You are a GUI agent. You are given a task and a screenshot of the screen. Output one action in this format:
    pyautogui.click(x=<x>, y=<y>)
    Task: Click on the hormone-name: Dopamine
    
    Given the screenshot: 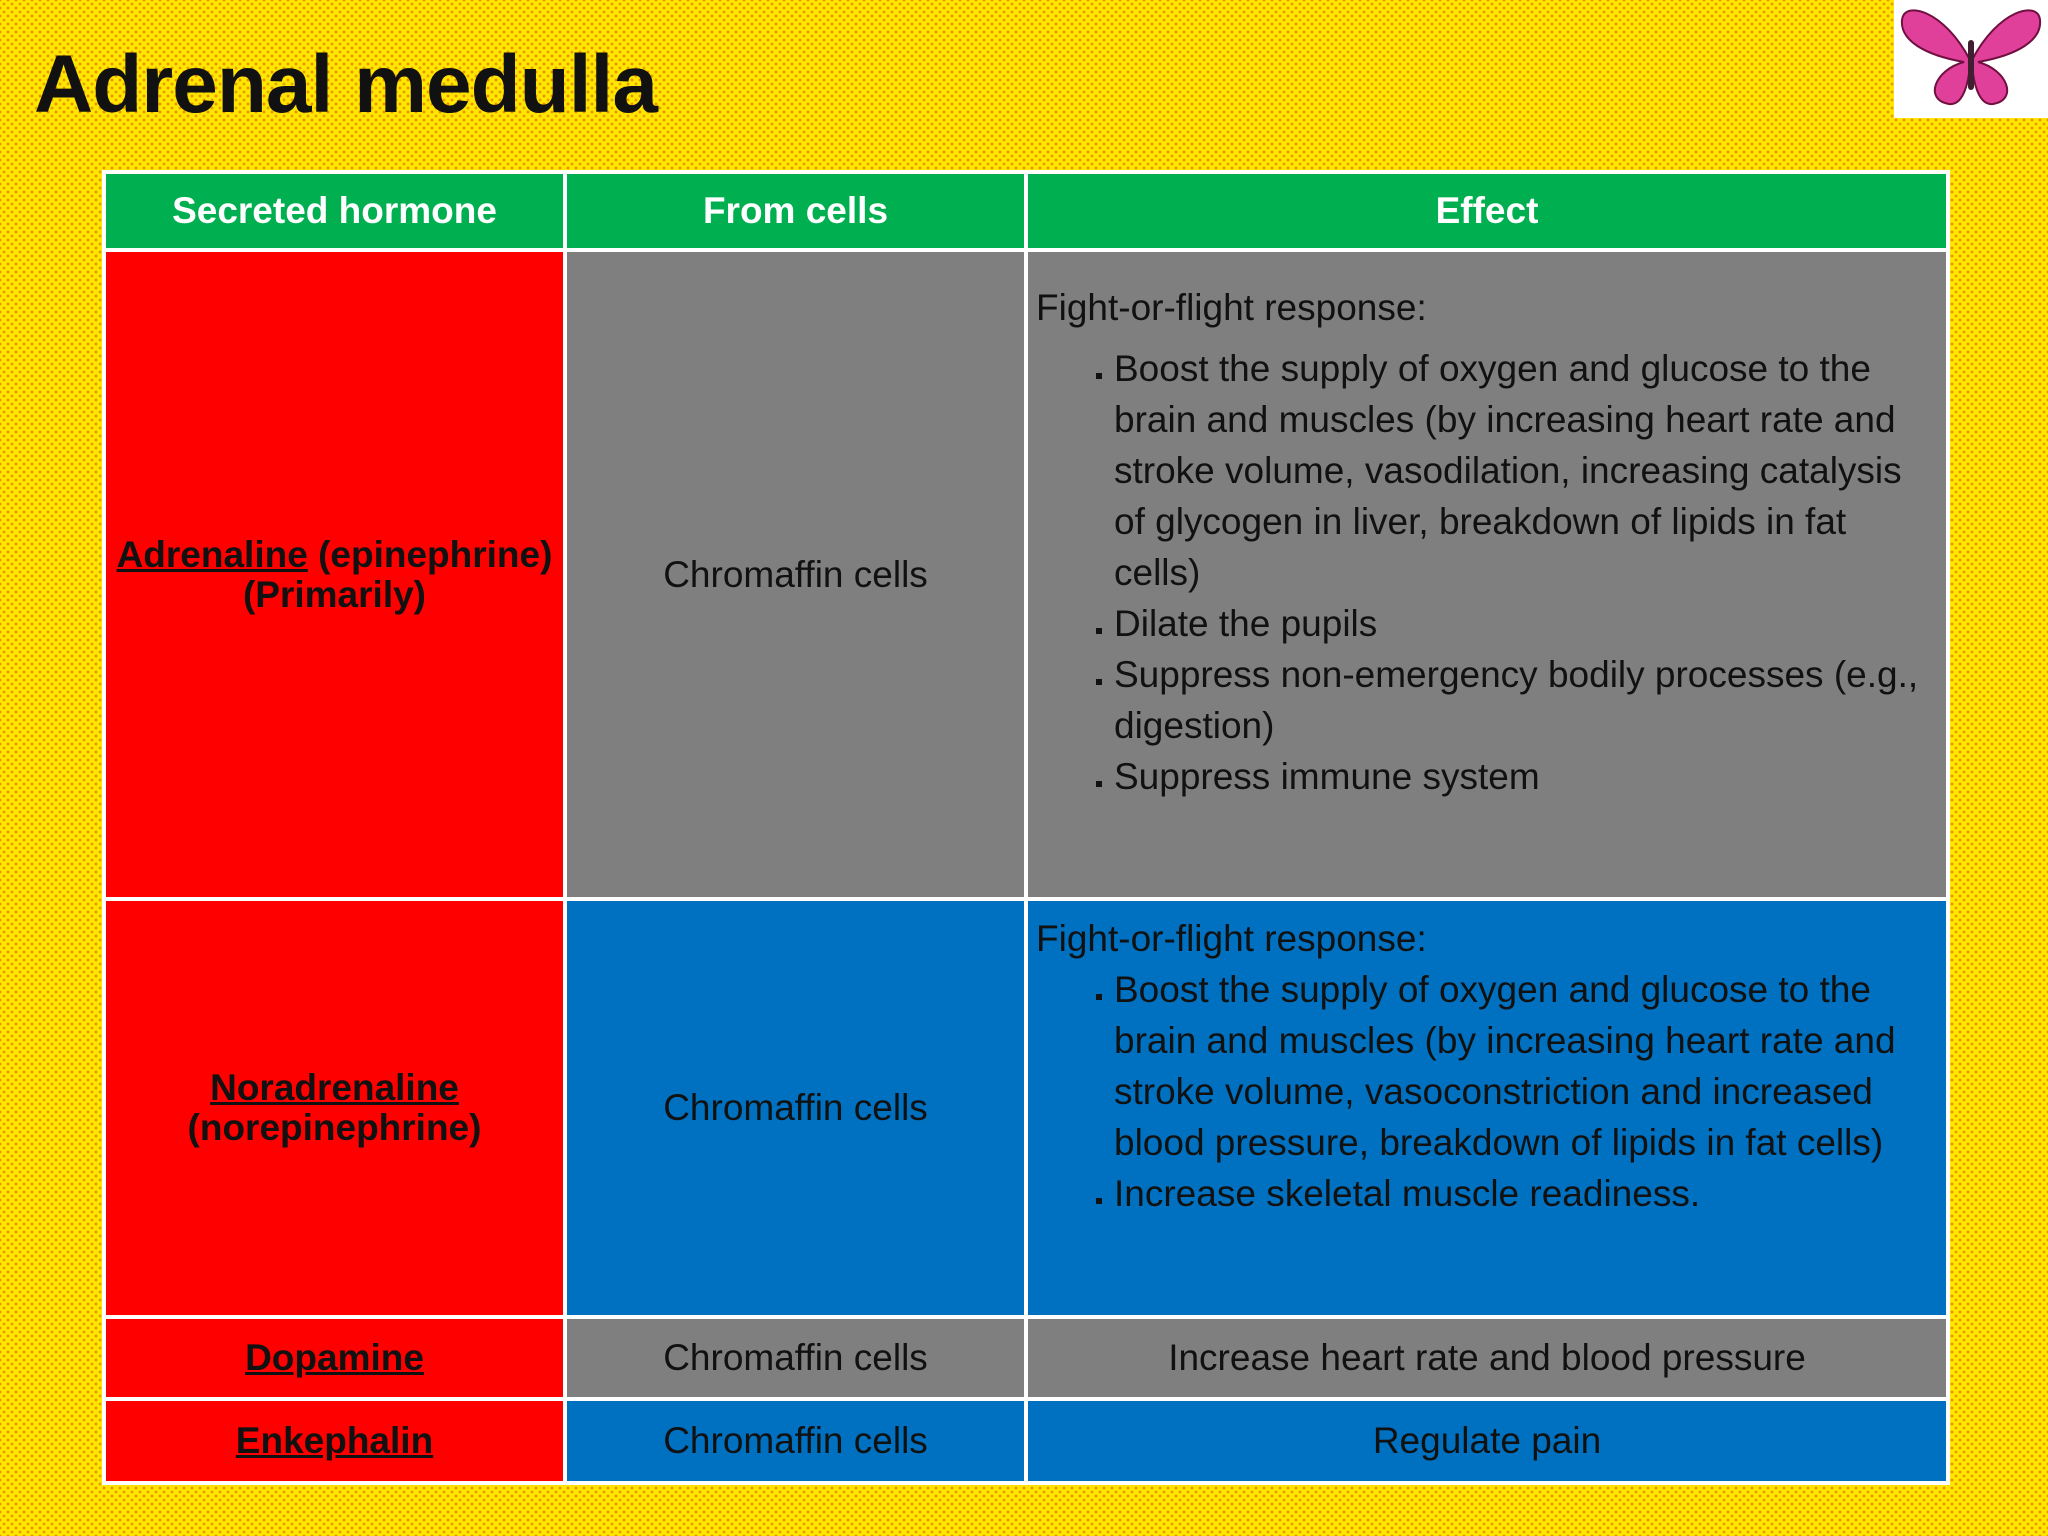 What is the action you would take?
    pyautogui.click(x=334, y=1357)
    